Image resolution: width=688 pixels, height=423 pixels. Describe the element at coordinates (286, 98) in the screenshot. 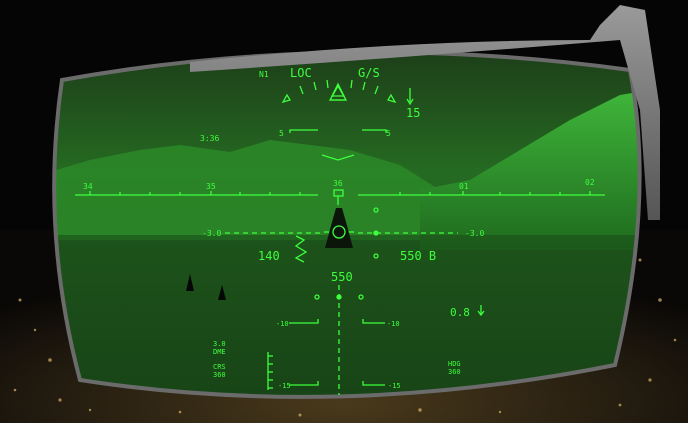

I see `roll-bug-left-icon` at that location.